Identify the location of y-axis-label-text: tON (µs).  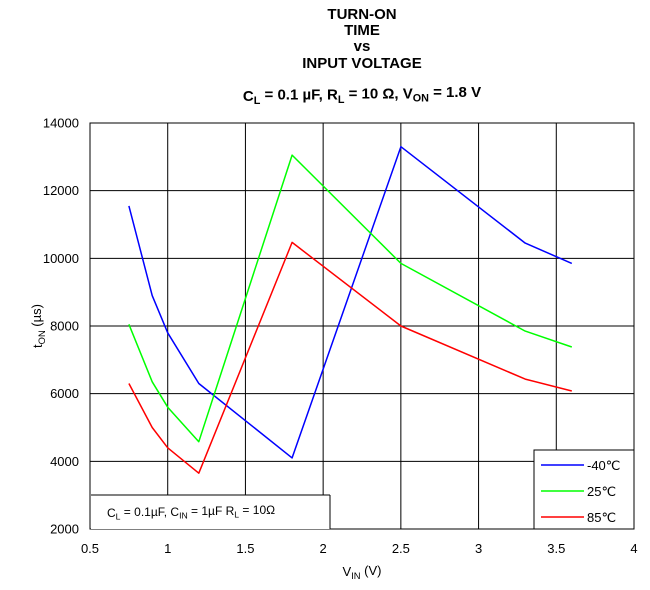
(38, 326).